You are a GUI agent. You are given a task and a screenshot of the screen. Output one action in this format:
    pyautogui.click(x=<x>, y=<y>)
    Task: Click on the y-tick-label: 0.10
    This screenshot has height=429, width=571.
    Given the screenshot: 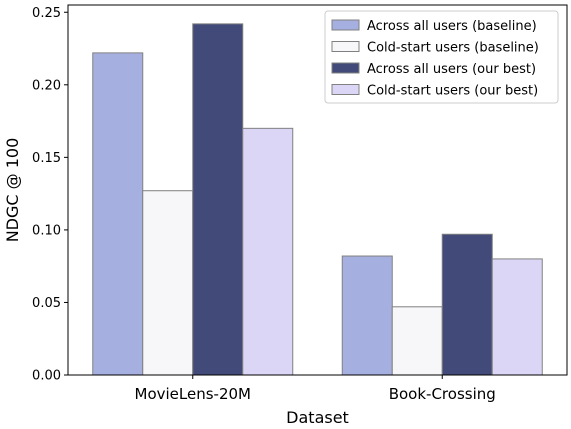 What is the action you would take?
    pyautogui.click(x=46, y=230)
    